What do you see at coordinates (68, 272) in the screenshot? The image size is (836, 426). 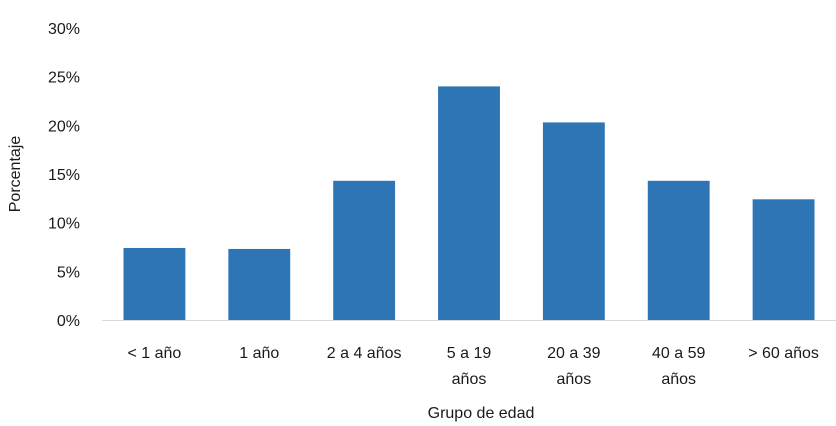 I see `y-tick-label: 5%` at bounding box center [68, 272].